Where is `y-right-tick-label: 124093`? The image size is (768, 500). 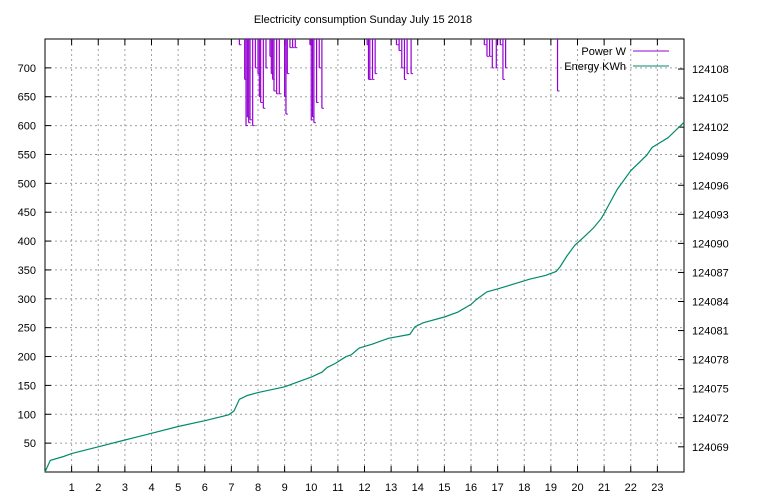 y-right-tick-label: 124093 is located at coordinates (710, 215).